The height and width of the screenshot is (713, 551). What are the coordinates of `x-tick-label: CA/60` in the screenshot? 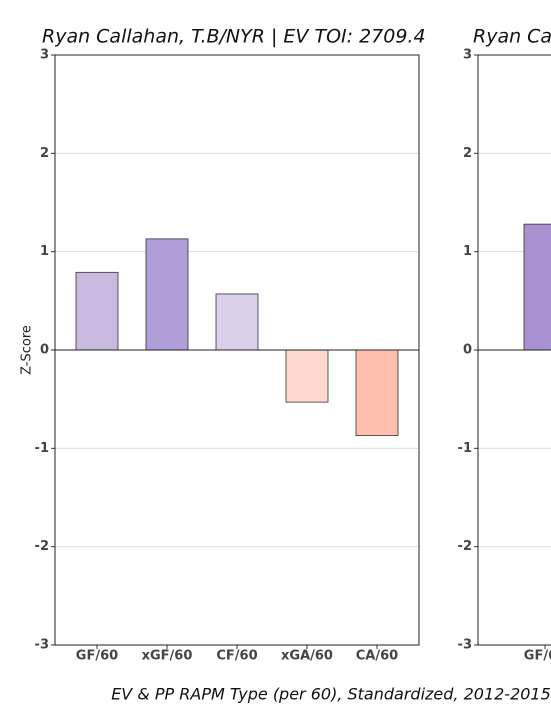 It's located at (377, 656).